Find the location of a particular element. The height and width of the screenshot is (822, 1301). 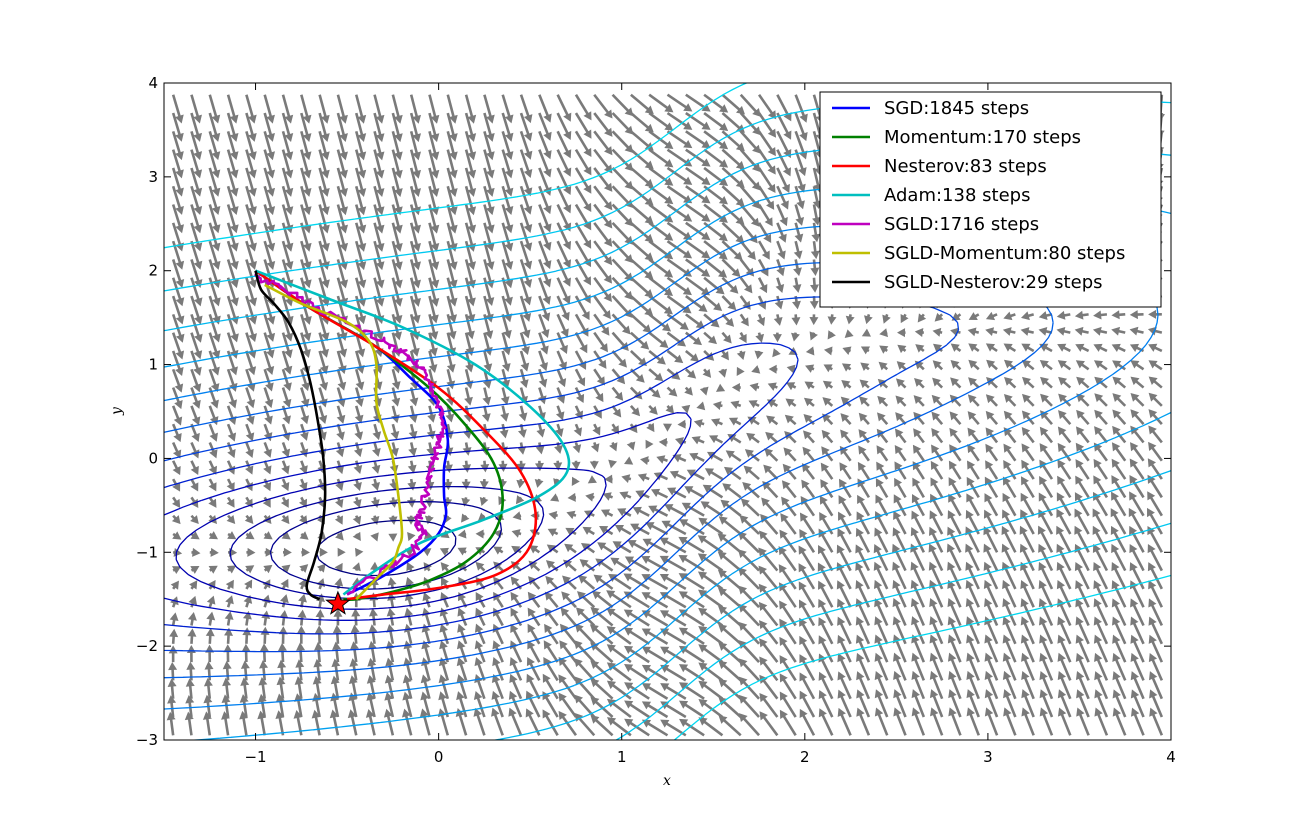

legend-entry: SGLD:1716 steps is located at coordinates (935, 224).